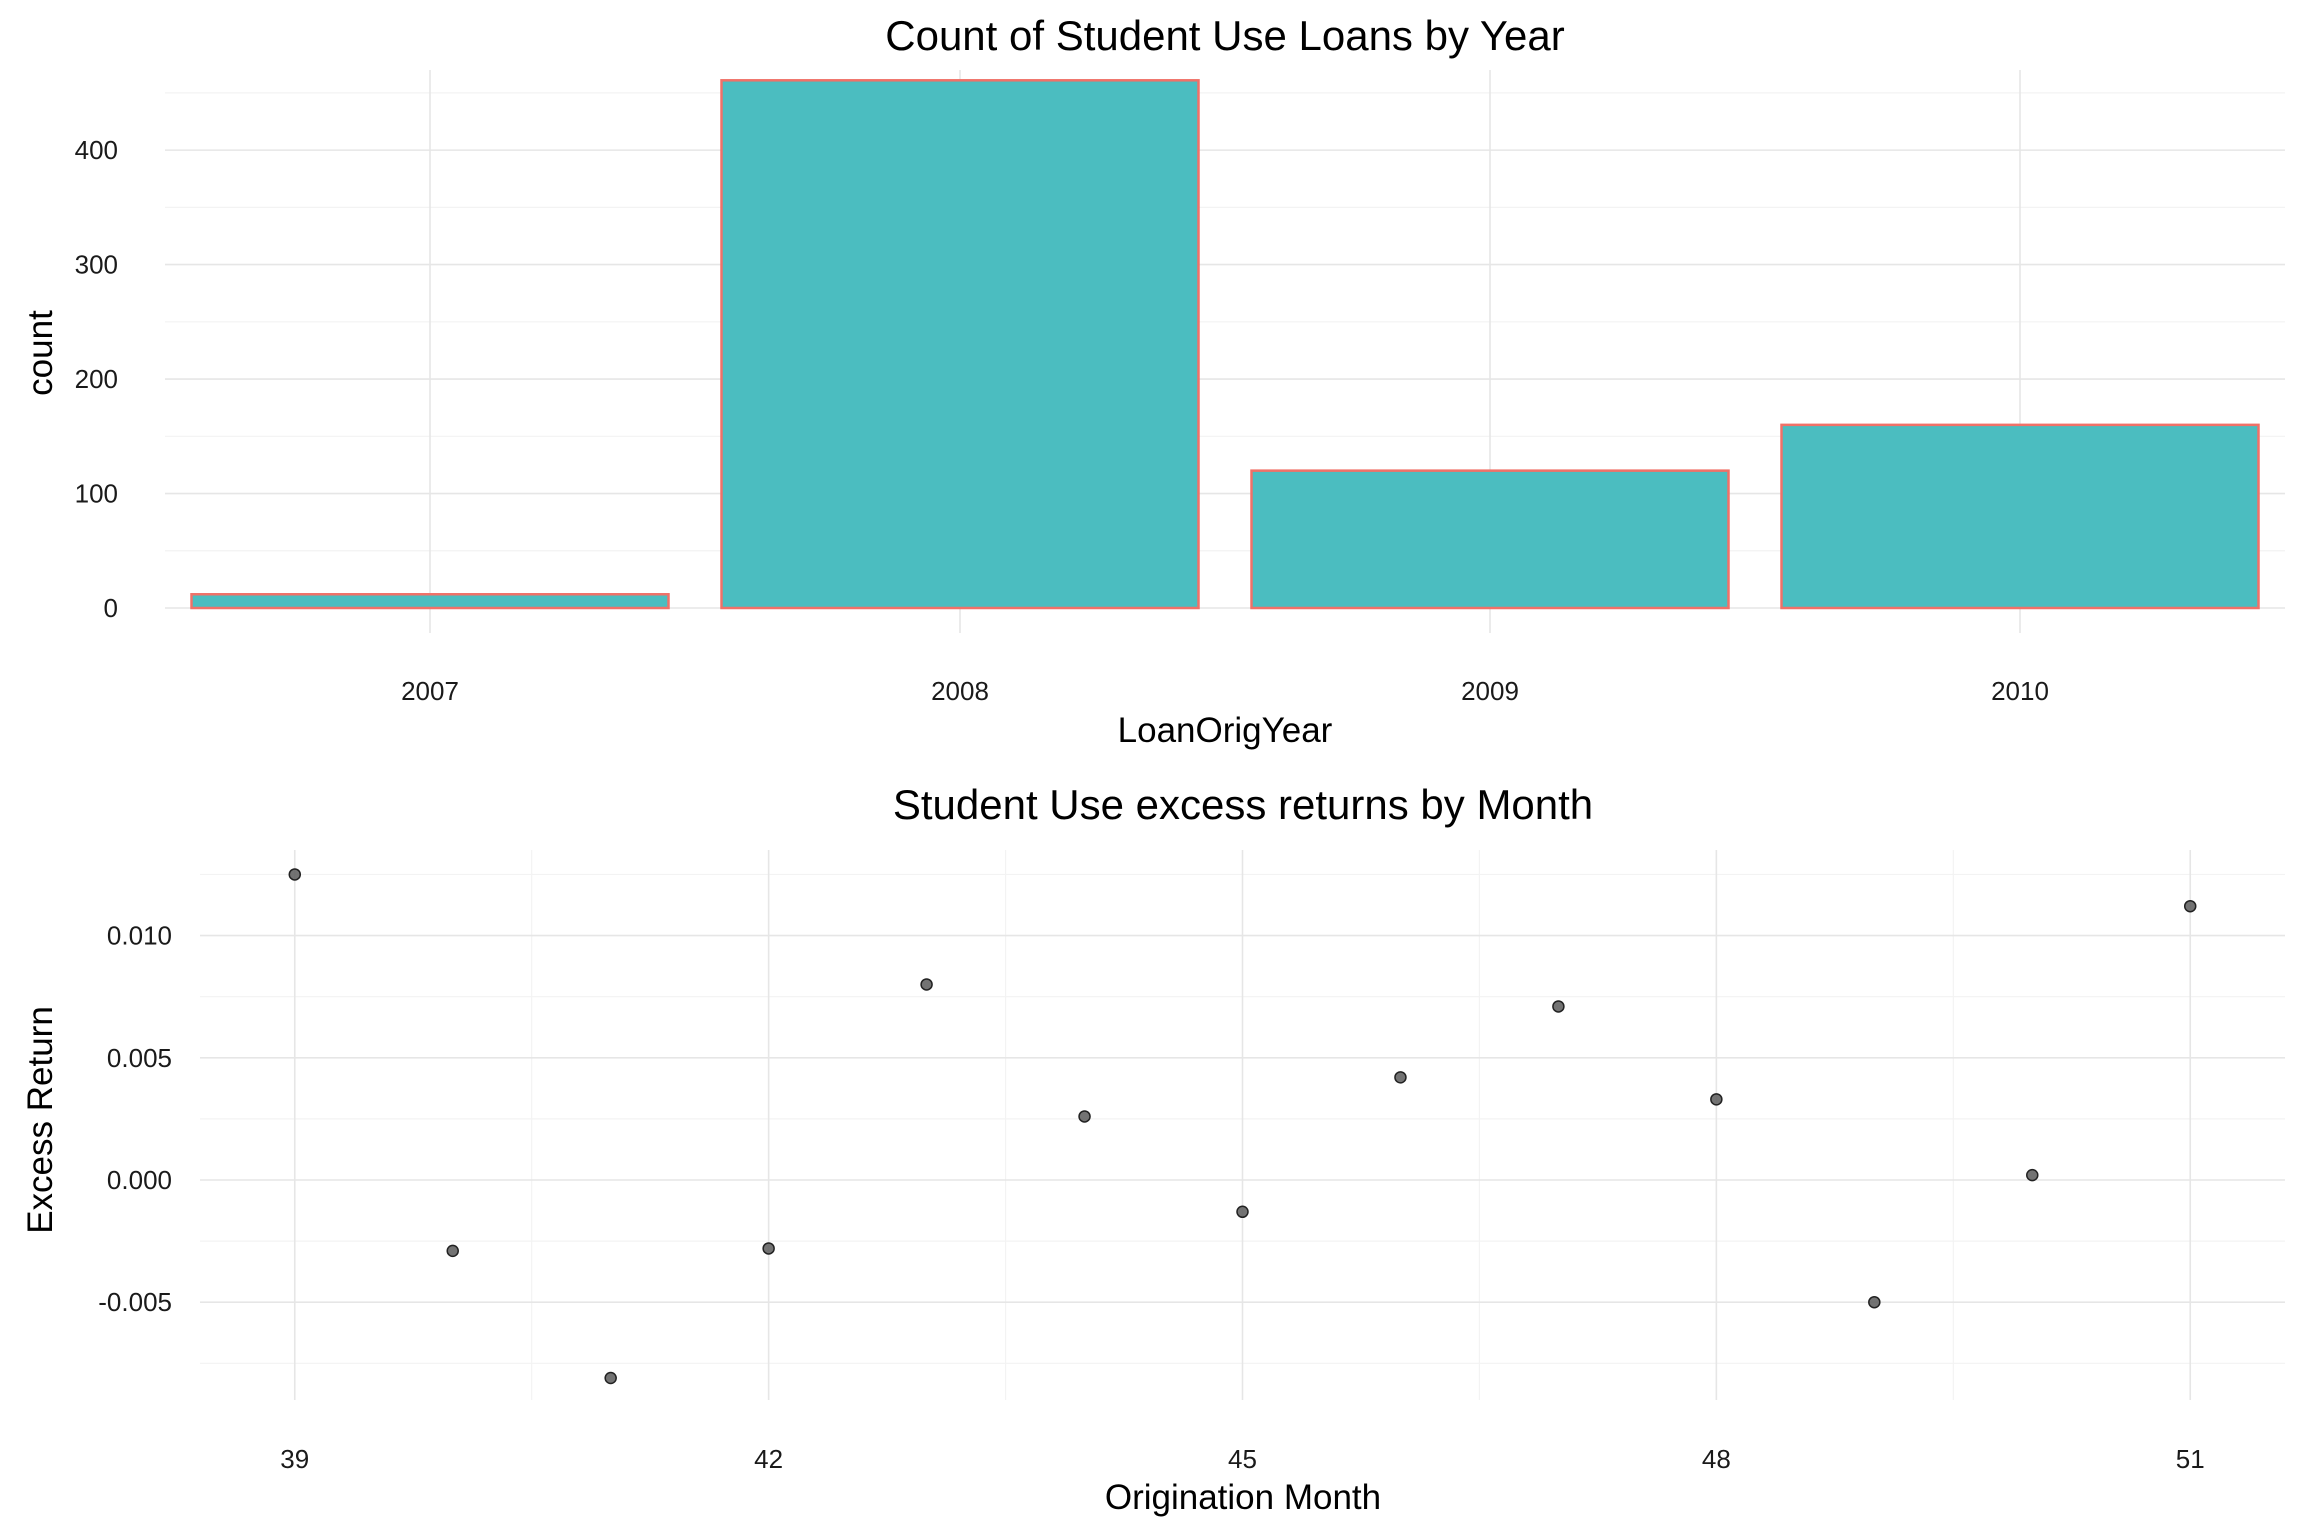 This screenshot has width=2304, height=1536. What do you see at coordinates (135, 1302) in the screenshot?
I see `y-tick-label: -0.005` at bounding box center [135, 1302].